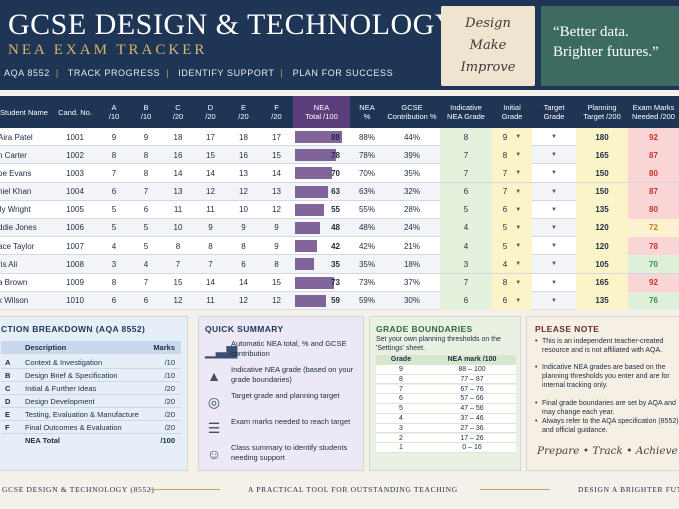 The image size is (679, 509). Describe the element at coordinates (78, 489) in the screenshot. I see `footer-left: GCSE DESIGN & TECHNOLOGY (8552)` at that location.